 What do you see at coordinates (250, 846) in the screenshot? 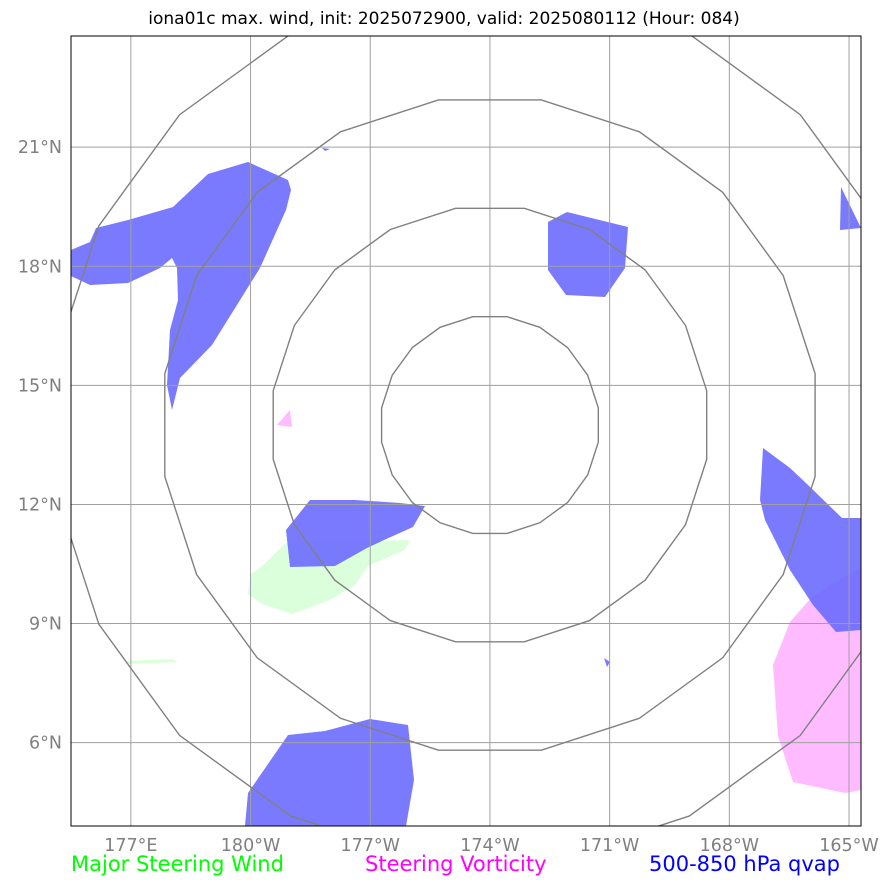
I see `lon-tick-label: 180°W` at bounding box center [250, 846].